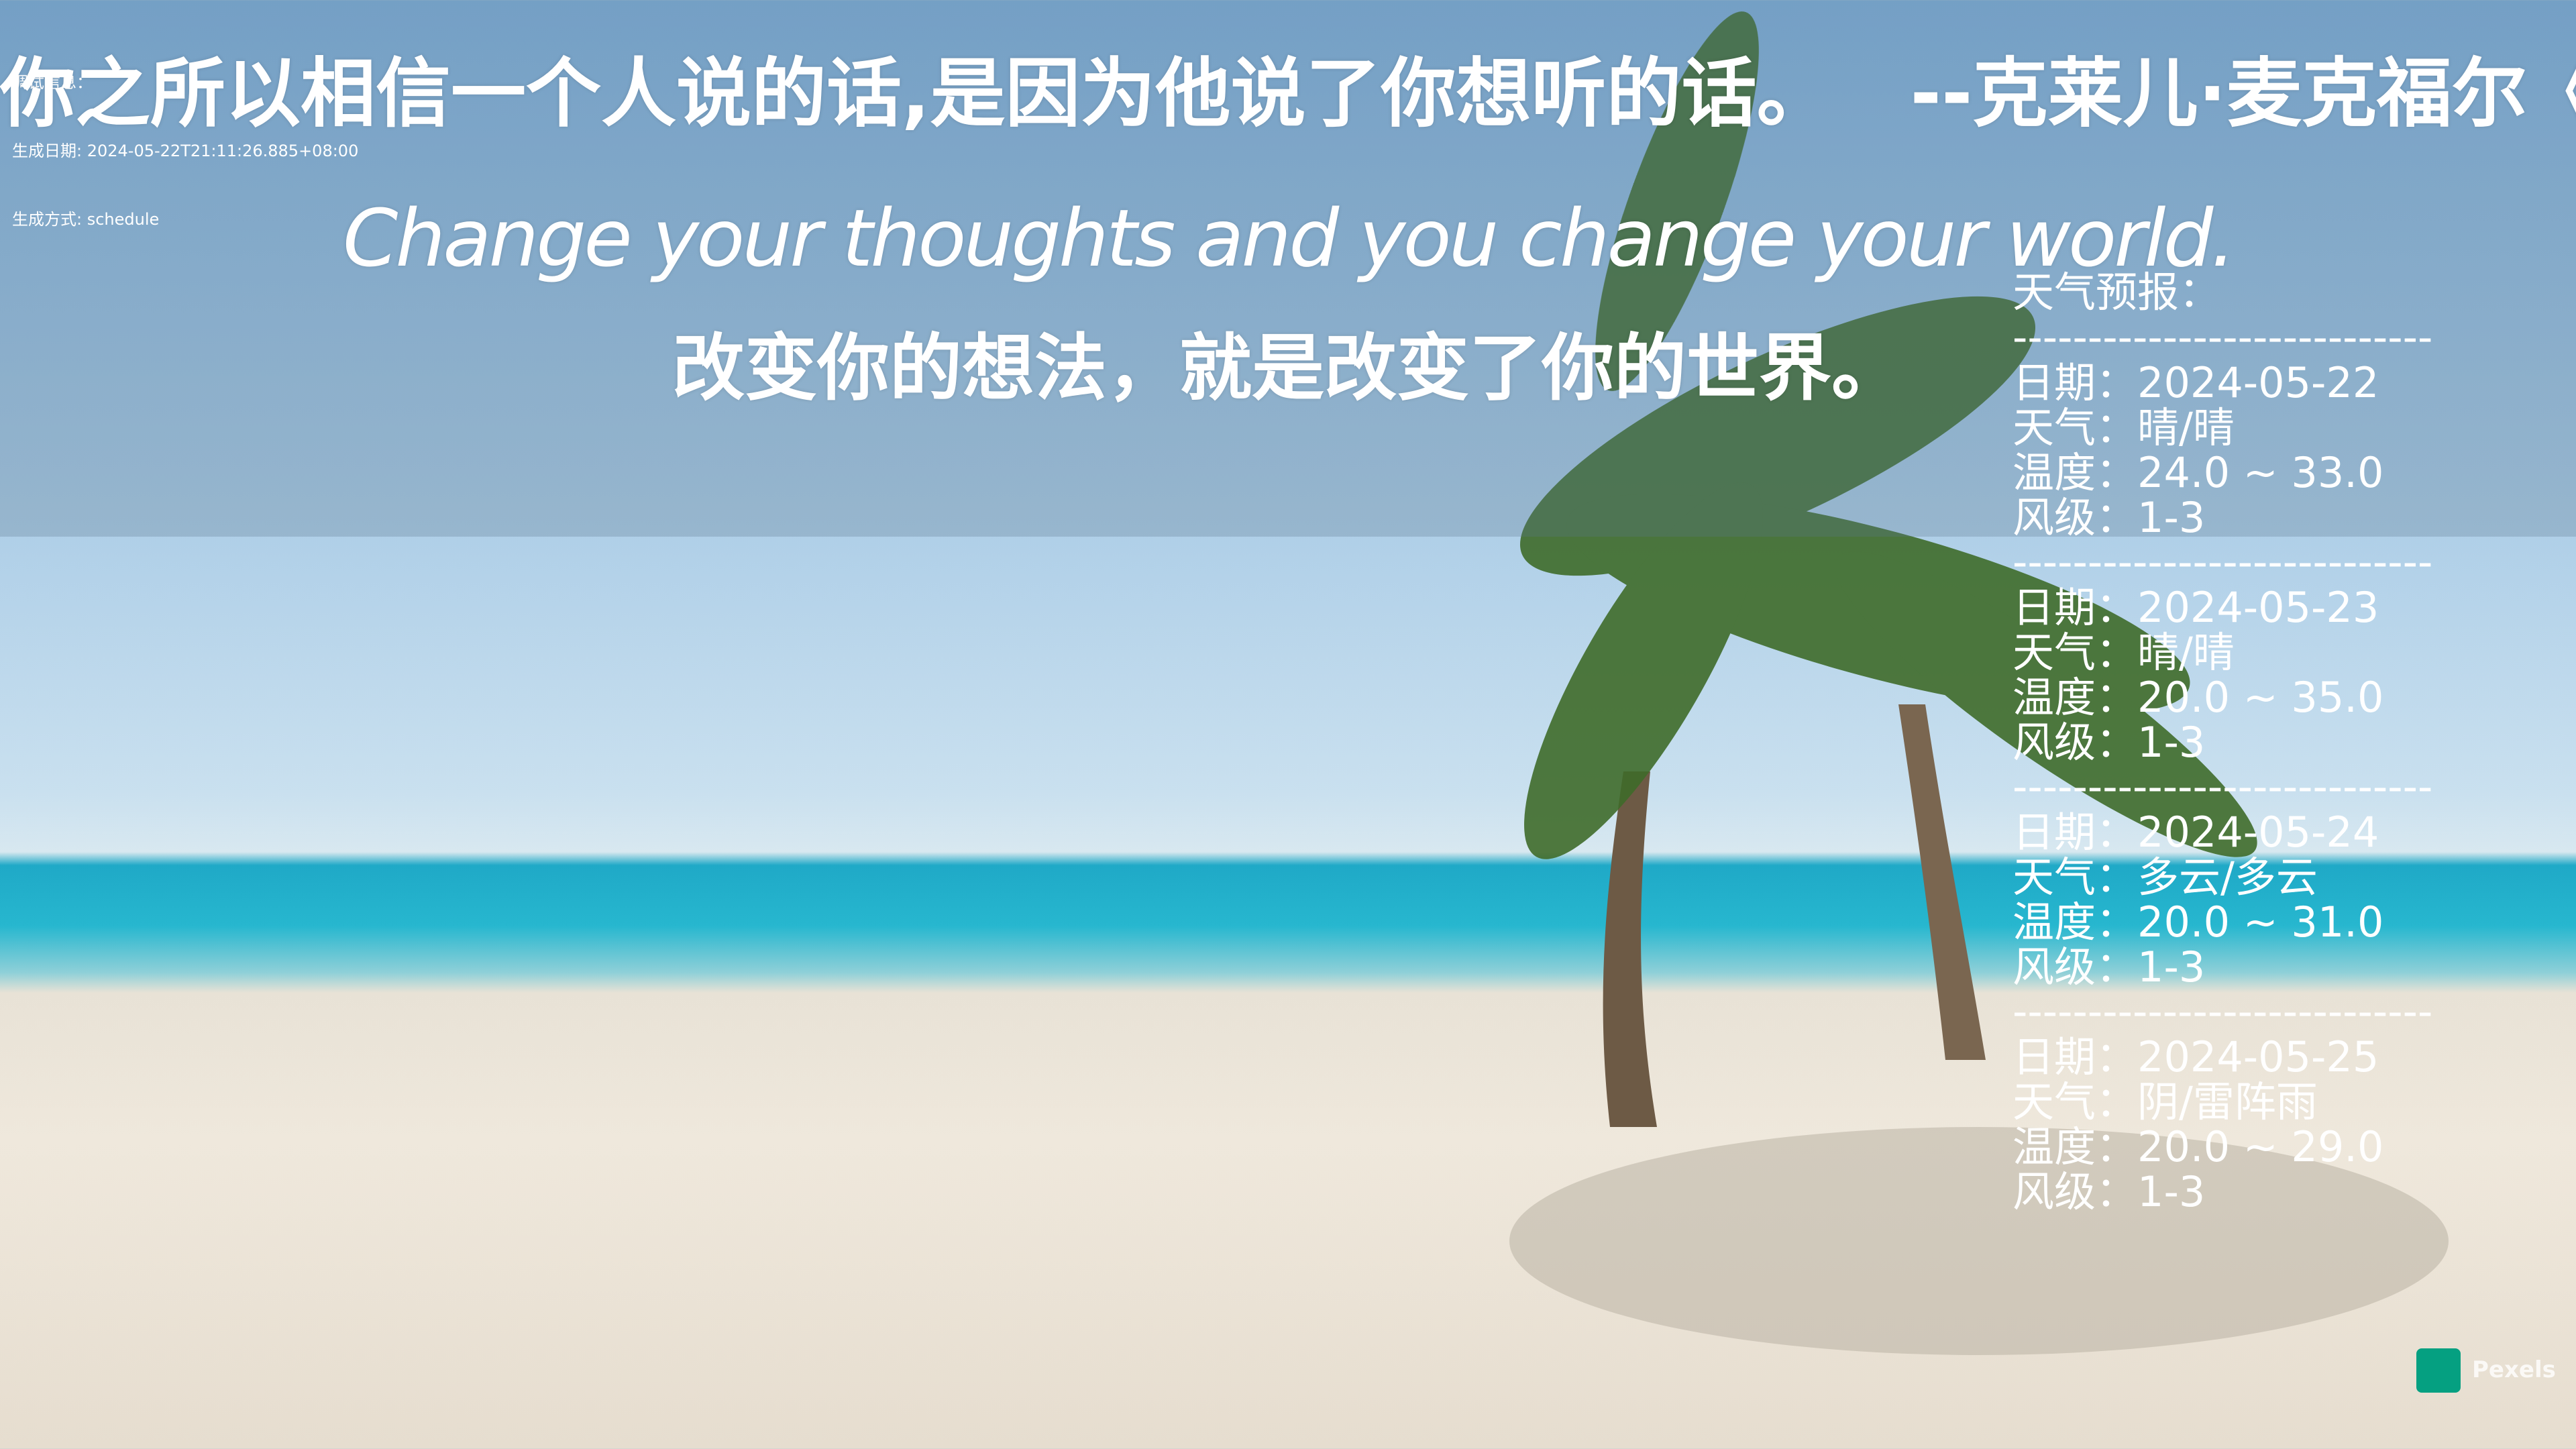 The width and height of the screenshot is (2576, 1449). Describe the element at coordinates (86, 219) in the screenshot. I see `debug-line: 生成方式: schedule` at that location.